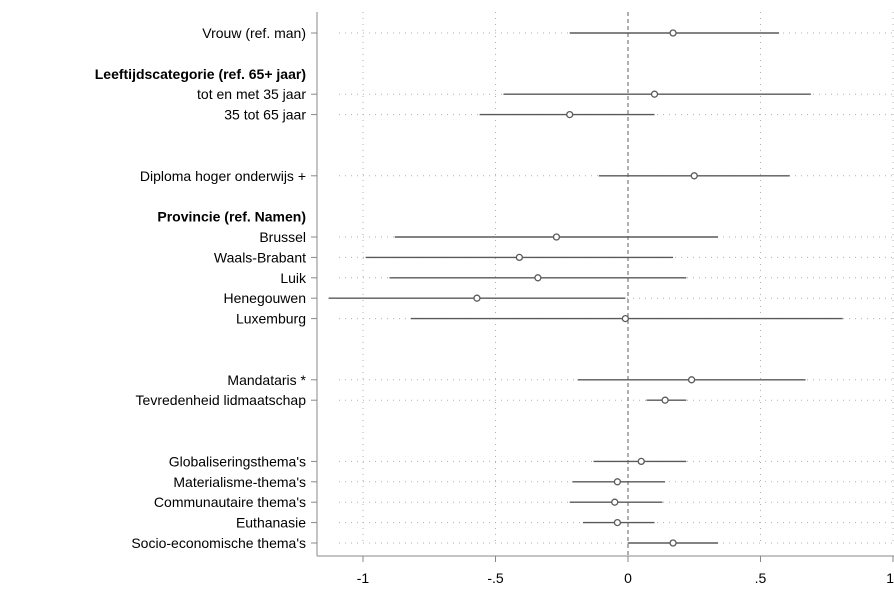 The width and height of the screenshot is (894, 590). I want to click on row-label: Euthanasie, so click(271, 523).